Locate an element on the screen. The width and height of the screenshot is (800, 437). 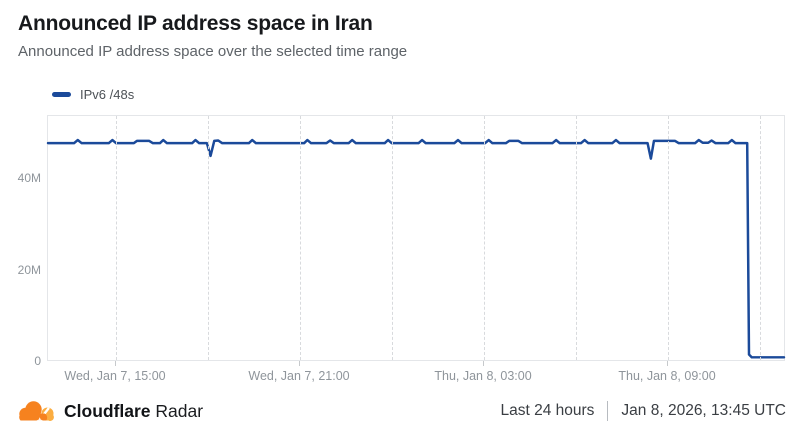
cloudflare-logo-icon is located at coordinates (36, 412).